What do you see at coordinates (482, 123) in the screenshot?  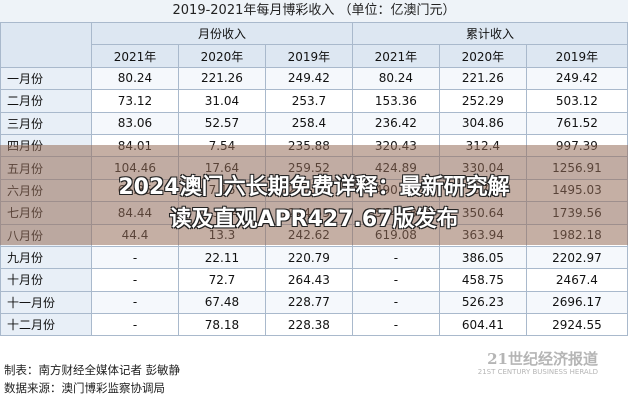 I see `cell: 304.86` at bounding box center [482, 123].